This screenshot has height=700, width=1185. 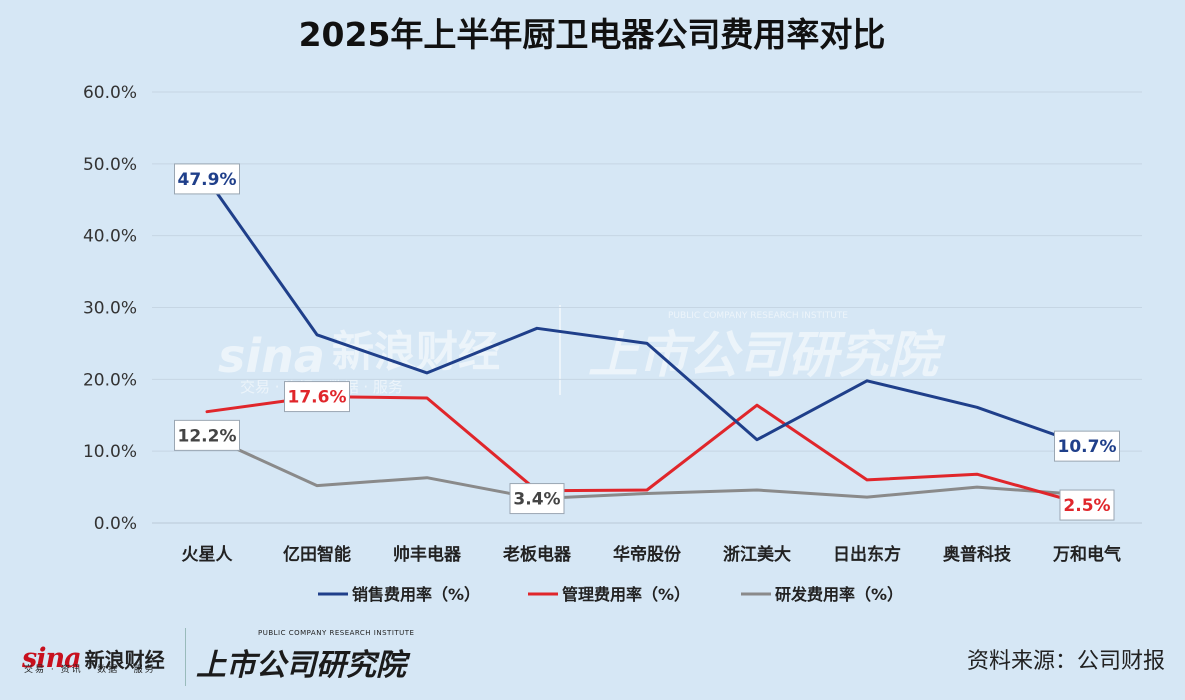 What do you see at coordinates (110, 237) in the screenshot?
I see `y-tick-label: 40.0%` at bounding box center [110, 237].